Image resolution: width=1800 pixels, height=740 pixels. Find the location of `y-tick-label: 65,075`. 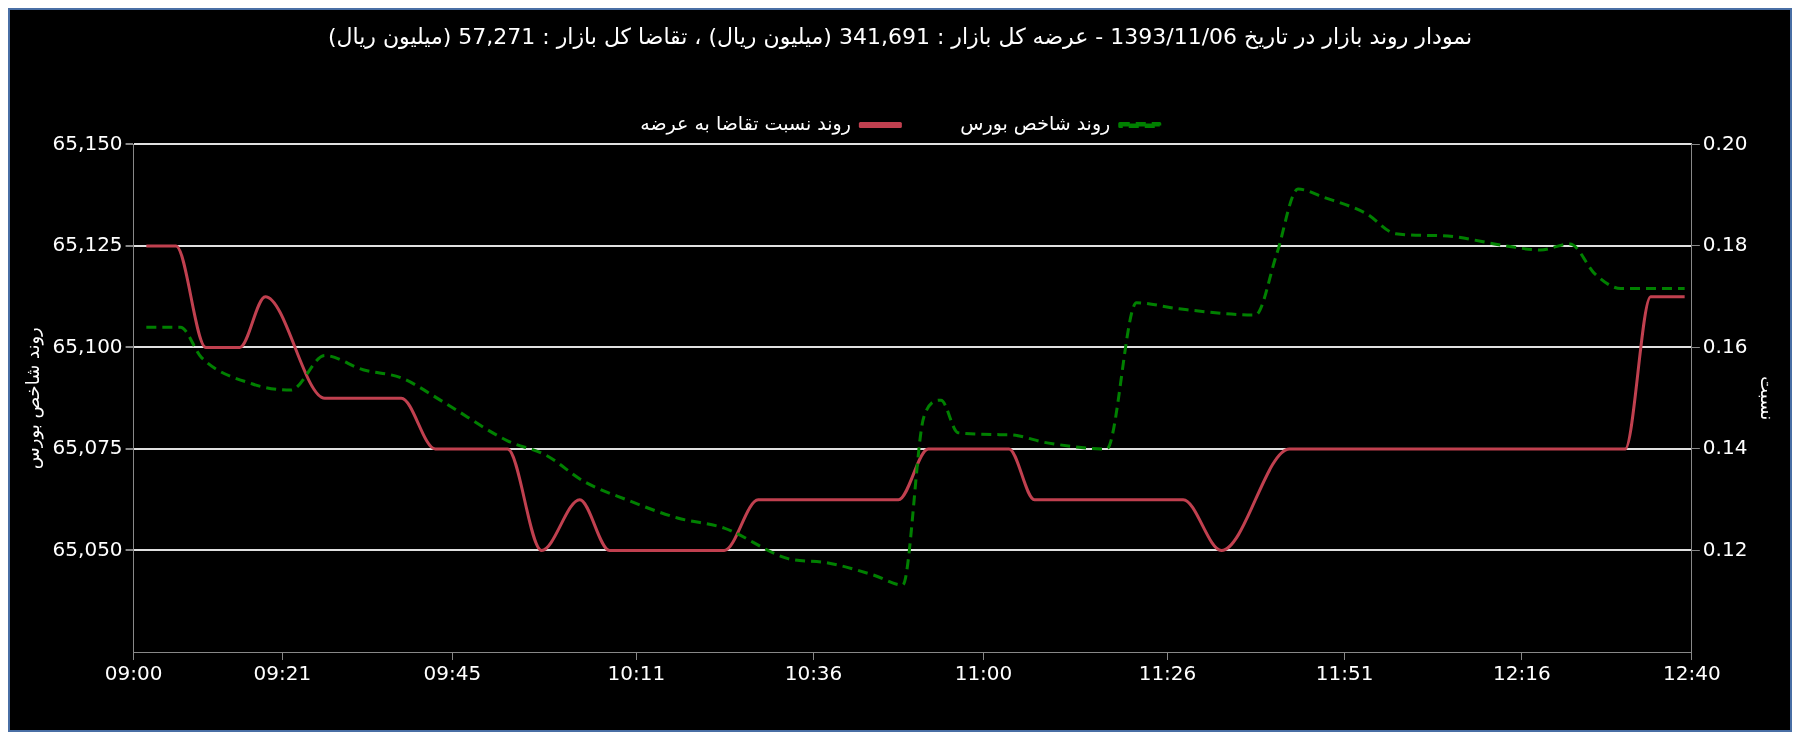

y-tick-label: 65,075 is located at coordinates (87, 447).